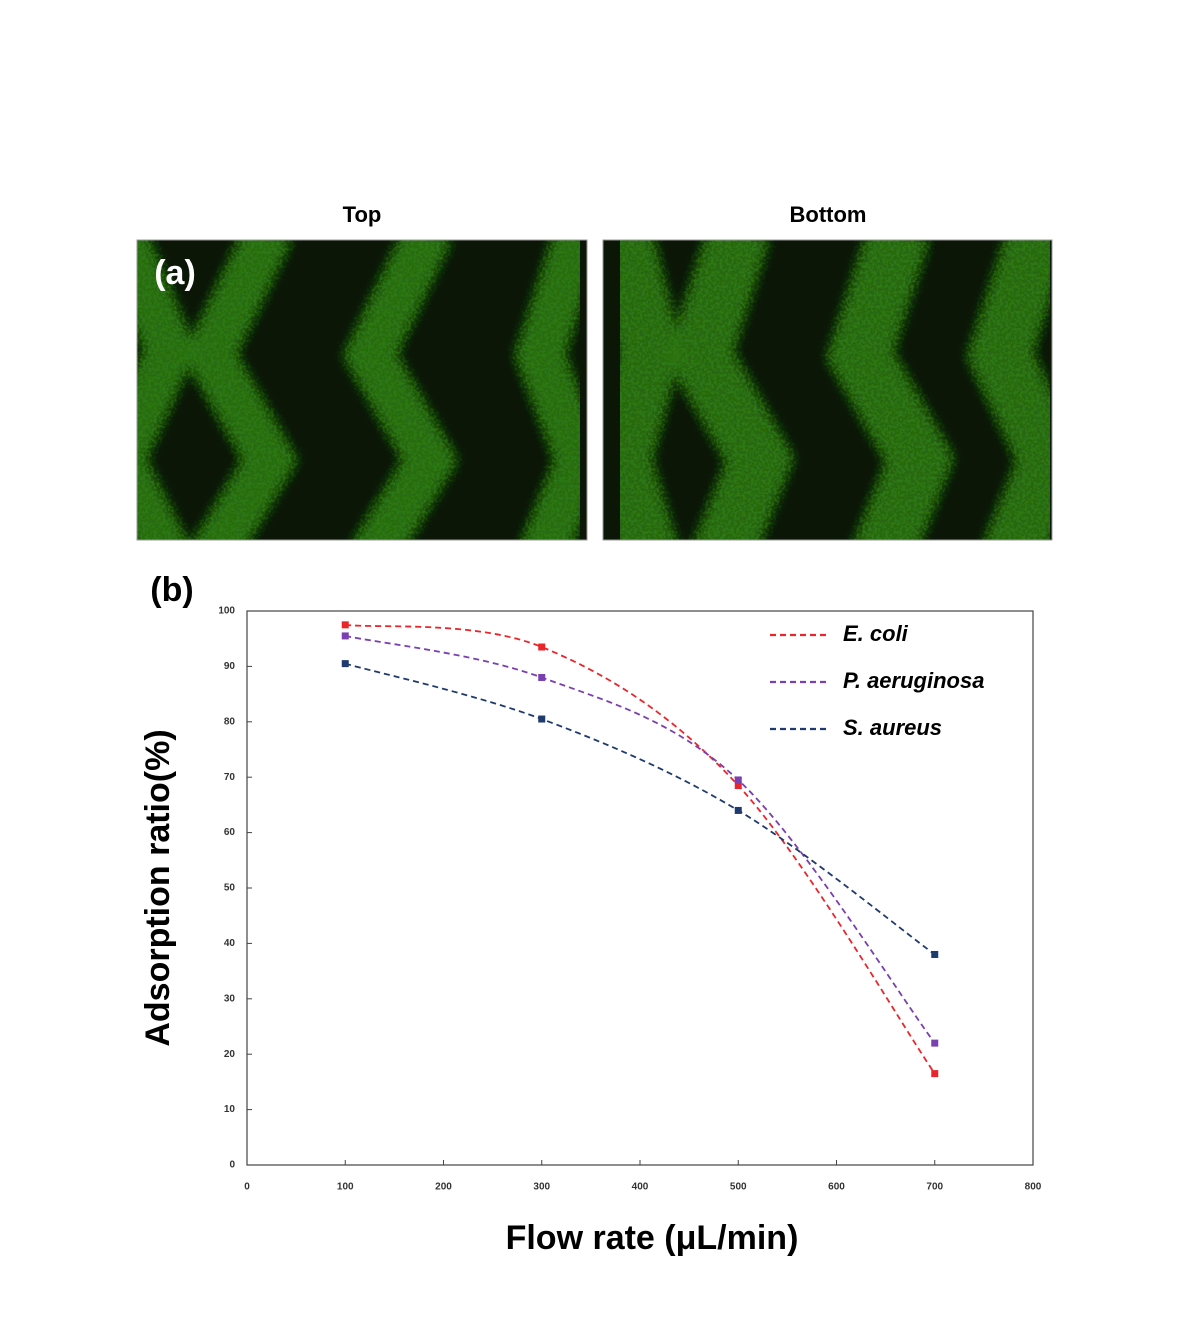 The height and width of the screenshot is (1323, 1190). Describe the element at coordinates (230, 777) in the screenshot. I see `y-tick-label: 70` at that location.